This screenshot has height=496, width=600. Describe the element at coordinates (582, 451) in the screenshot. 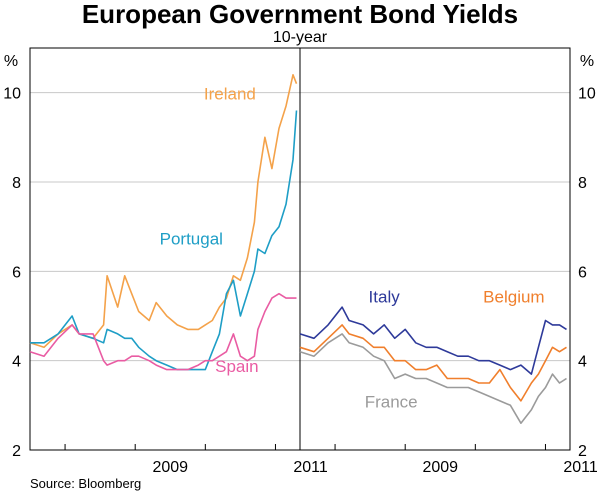

I see `y-tick-right-2: 2` at that location.